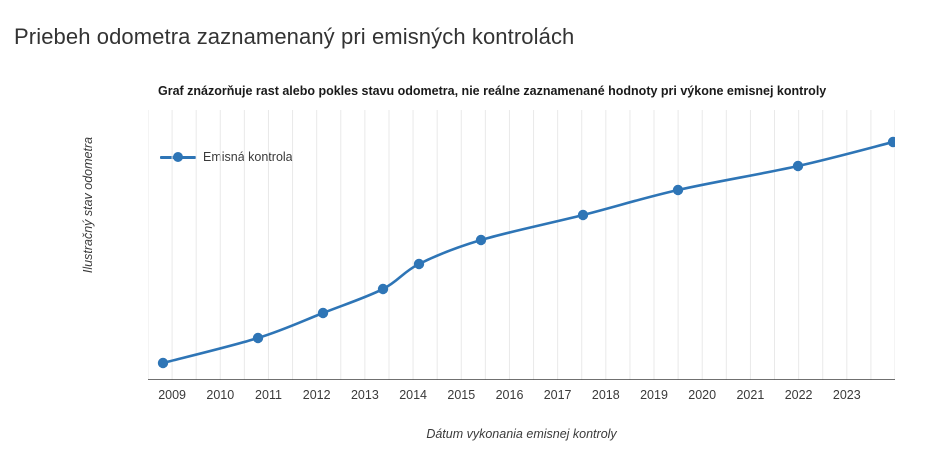  I want to click on x-tick-label: 2018, so click(605, 395).